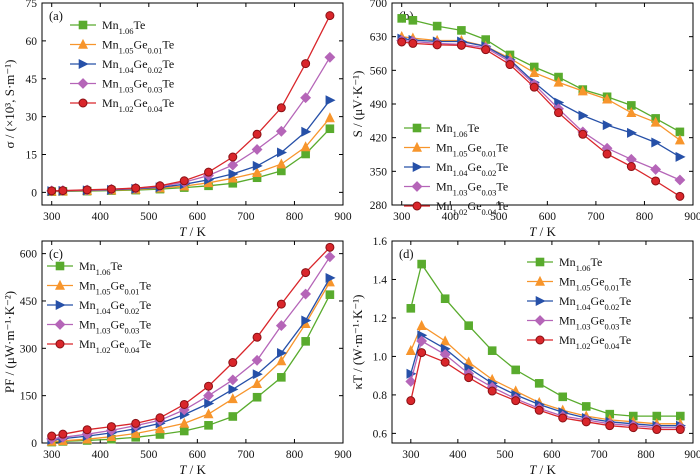 This screenshot has height=475, width=700. I want to click on y-tick-label: 1.4, so click(380, 280).